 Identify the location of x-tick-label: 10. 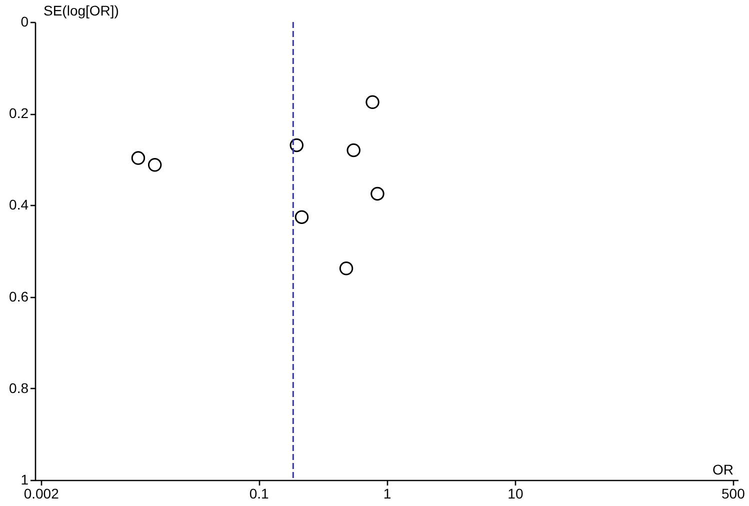
(516, 494).